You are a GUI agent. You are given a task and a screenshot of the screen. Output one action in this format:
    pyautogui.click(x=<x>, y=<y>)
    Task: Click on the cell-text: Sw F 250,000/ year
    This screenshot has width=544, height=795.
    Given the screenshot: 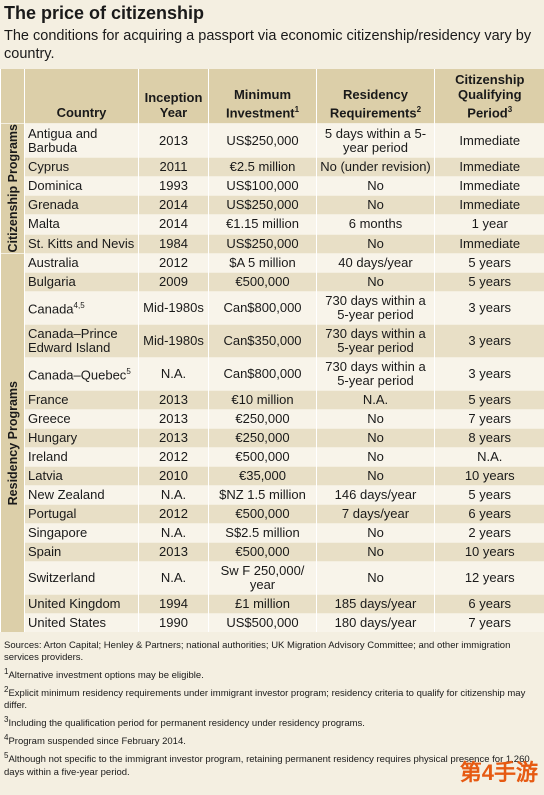 What is the action you would take?
    pyautogui.click(x=262, y=577)
    